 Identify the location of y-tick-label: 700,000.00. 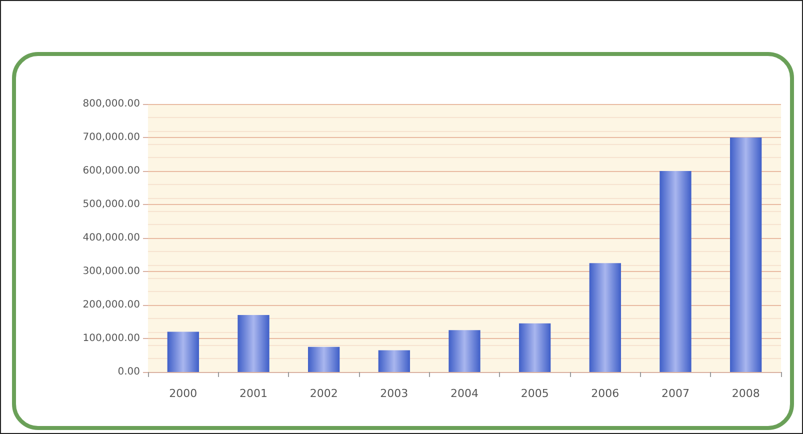
(111, 137).